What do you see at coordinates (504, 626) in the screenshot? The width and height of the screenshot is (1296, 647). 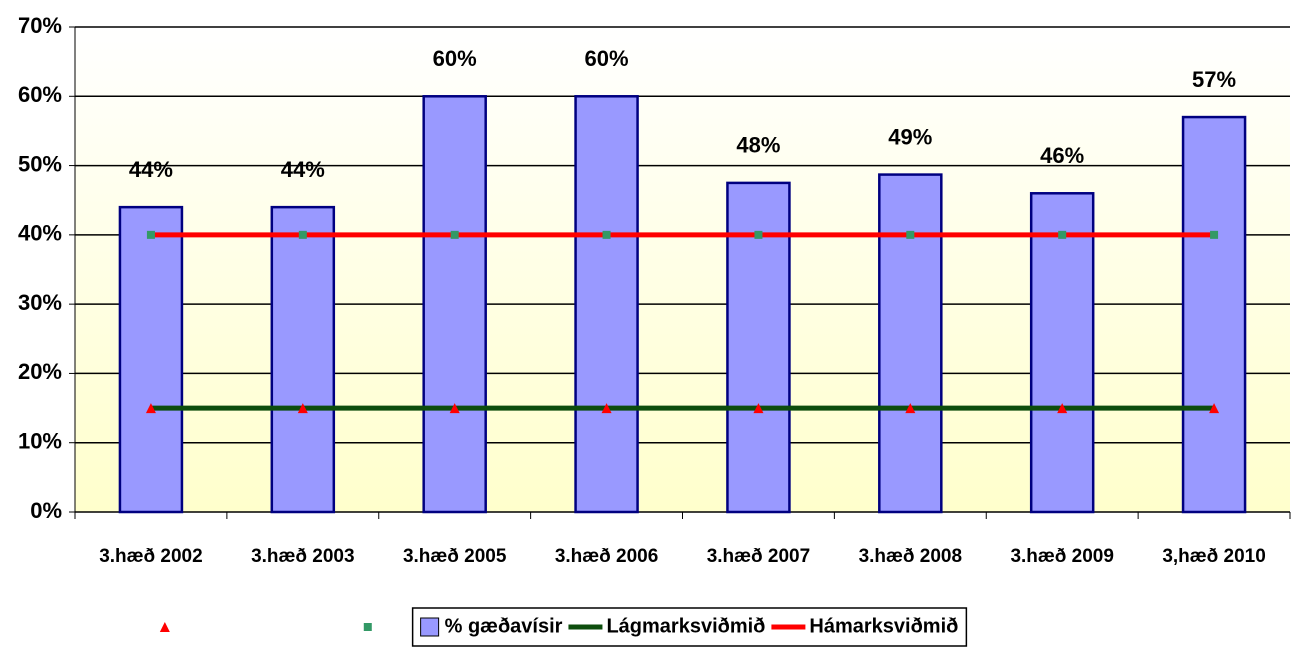 I see `legend-label: % gæðavísir` at bounding box center [504, 626].